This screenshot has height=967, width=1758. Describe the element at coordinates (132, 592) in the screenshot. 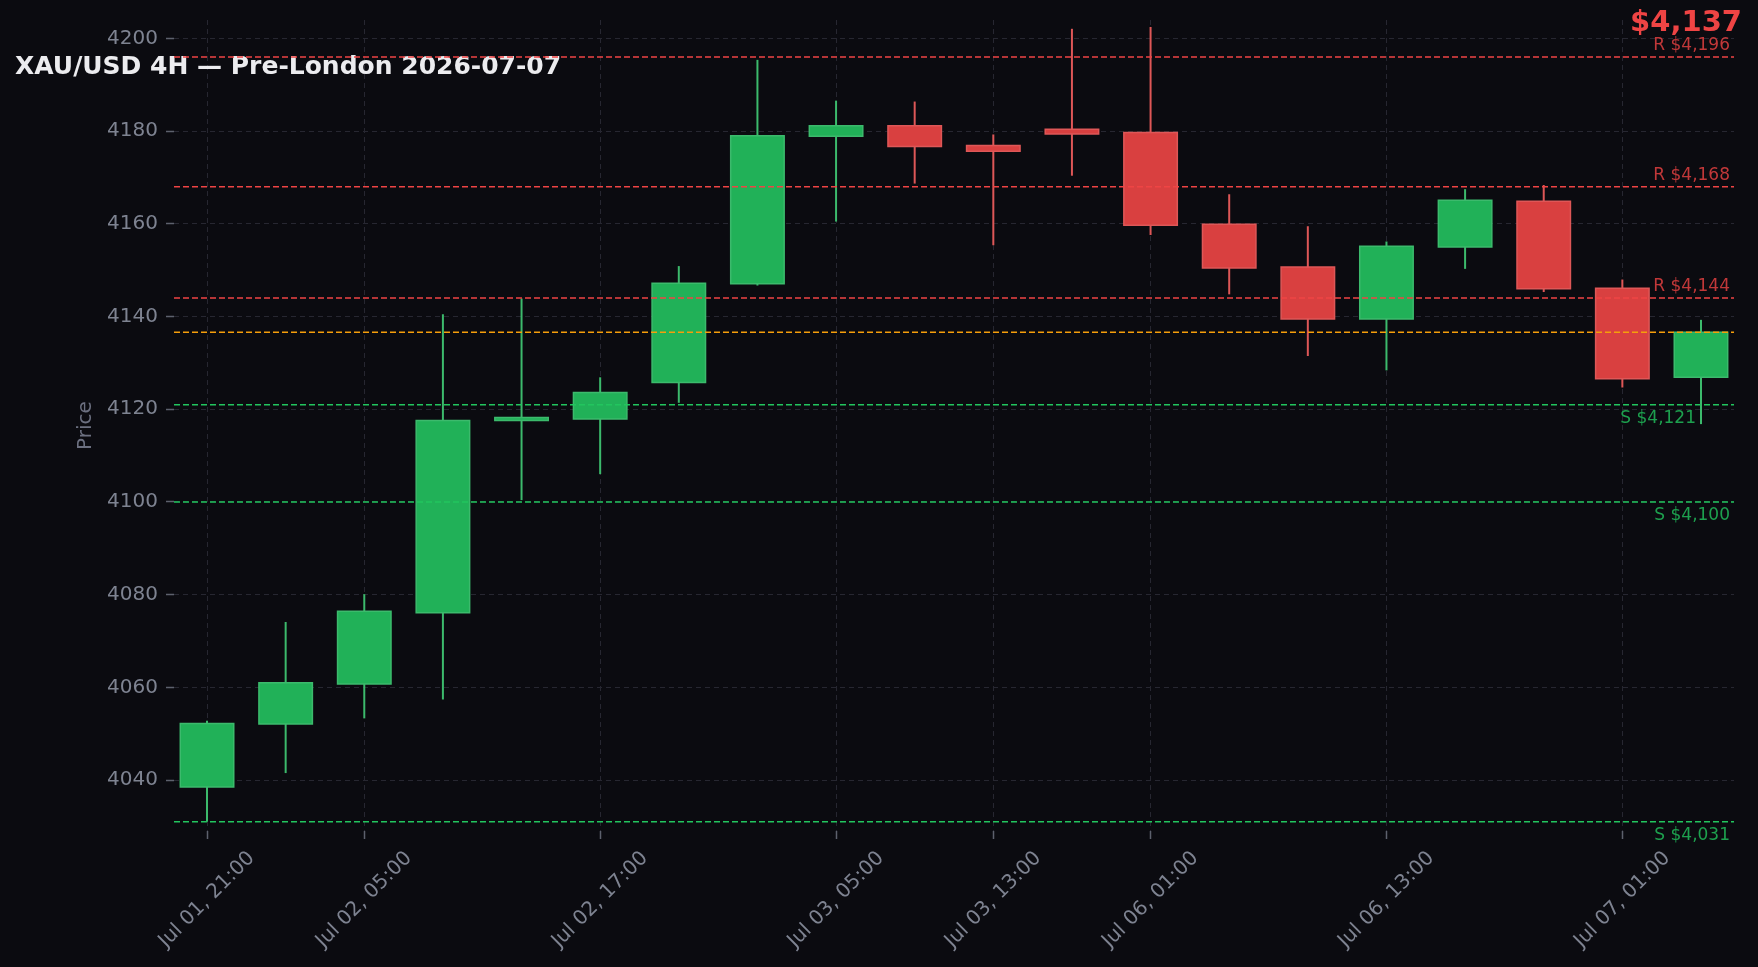

I see `y-tick-label: 4080` at that location.